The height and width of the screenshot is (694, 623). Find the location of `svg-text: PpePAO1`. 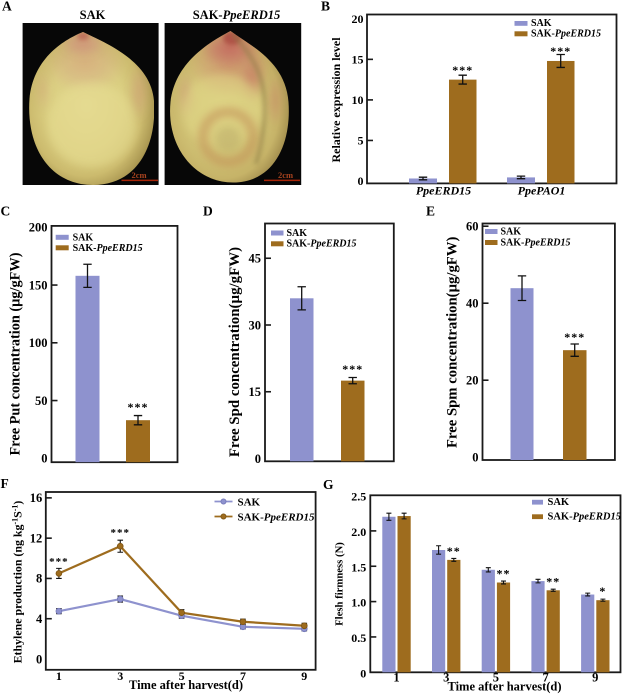

svg-text: PpePAO1 is located at coordinates (542, 191).